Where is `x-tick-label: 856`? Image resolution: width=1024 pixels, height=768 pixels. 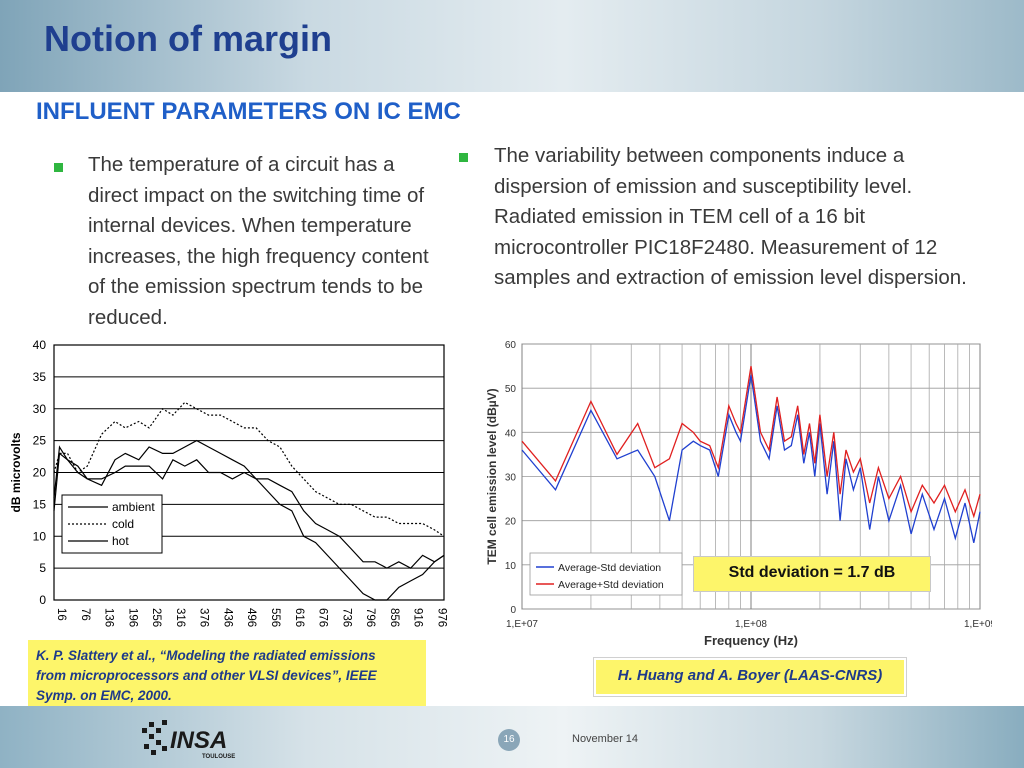
x-tick-label: 856 is located at coordinates (394, 617).